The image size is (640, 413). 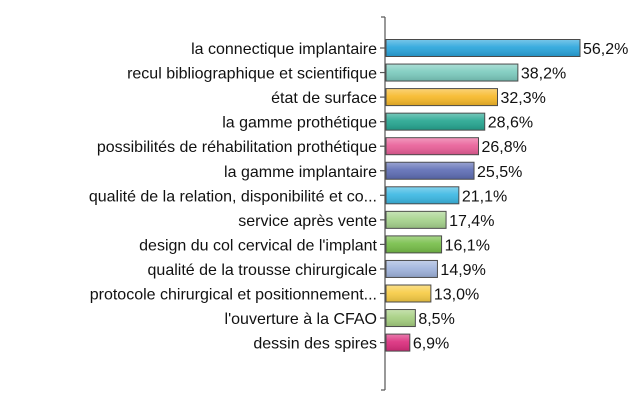 What do you see at coordinates (522, 98) in the screenshot?
I see `data-label: 32,3%` at bounding box center [522, 98].